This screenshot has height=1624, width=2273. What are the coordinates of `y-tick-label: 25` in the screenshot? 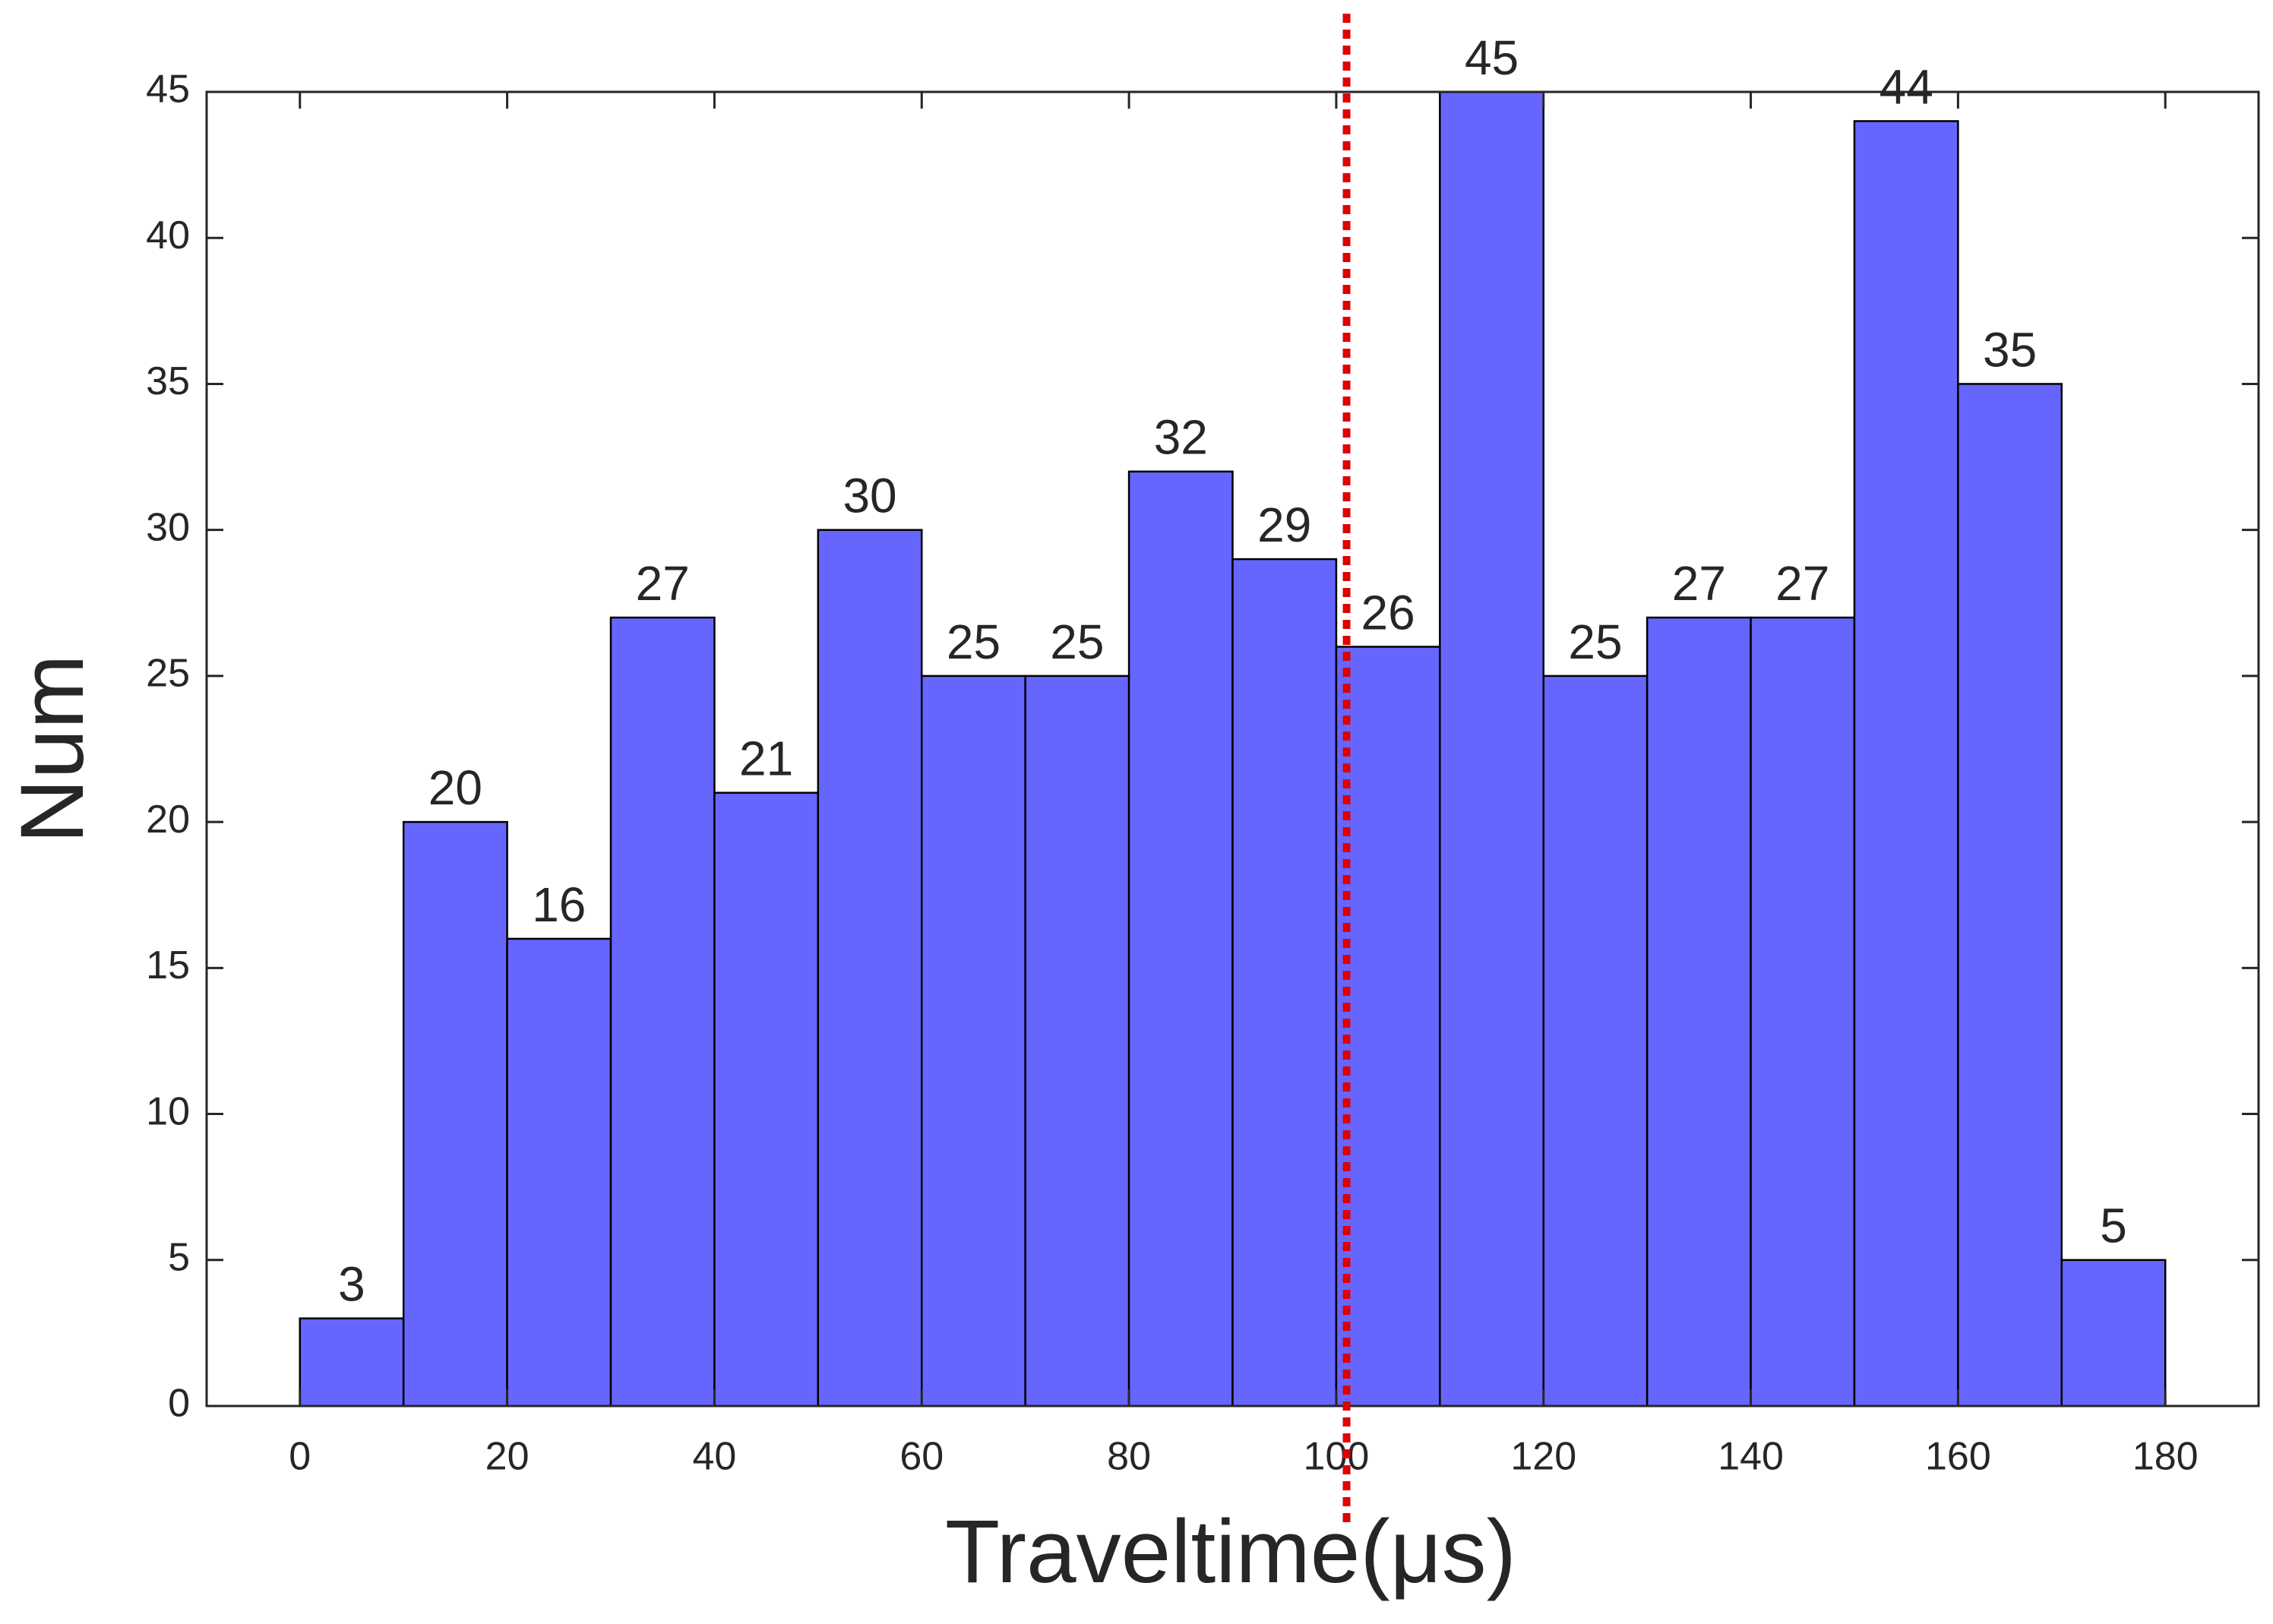 It's located at (168, 674).